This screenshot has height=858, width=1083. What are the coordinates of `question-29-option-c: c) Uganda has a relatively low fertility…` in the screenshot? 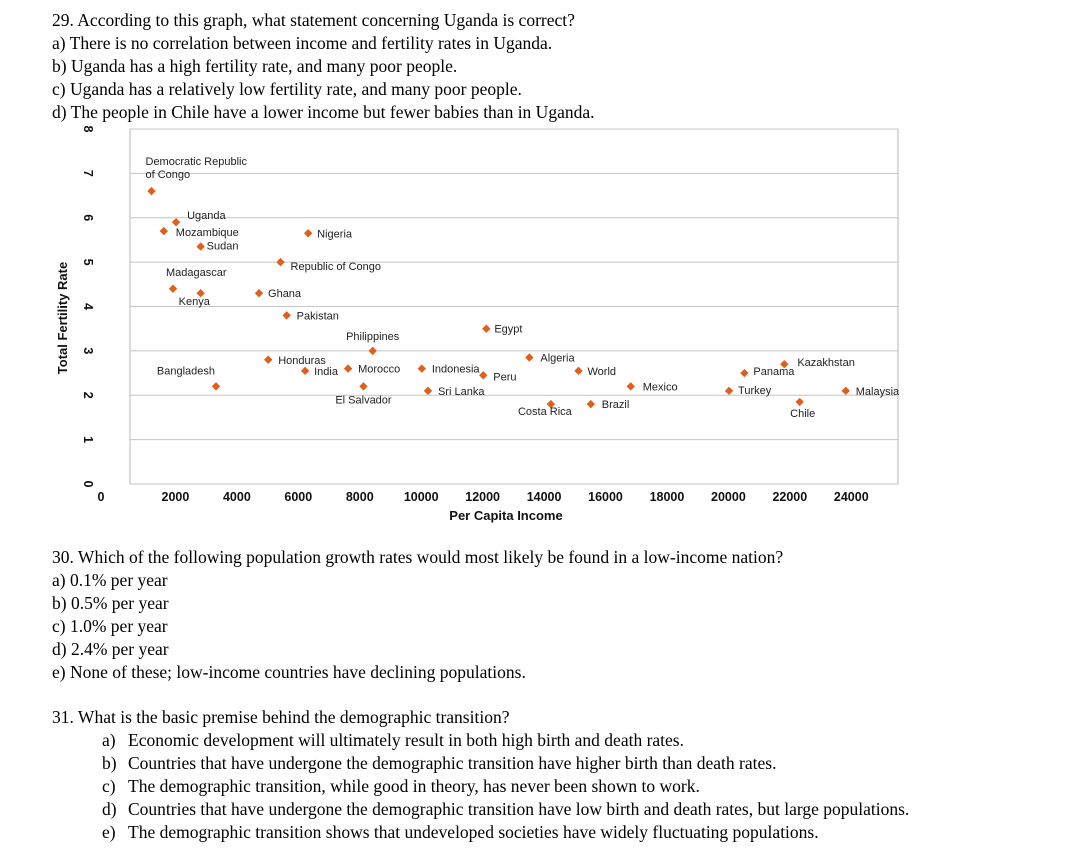 It's located at (287, 89).